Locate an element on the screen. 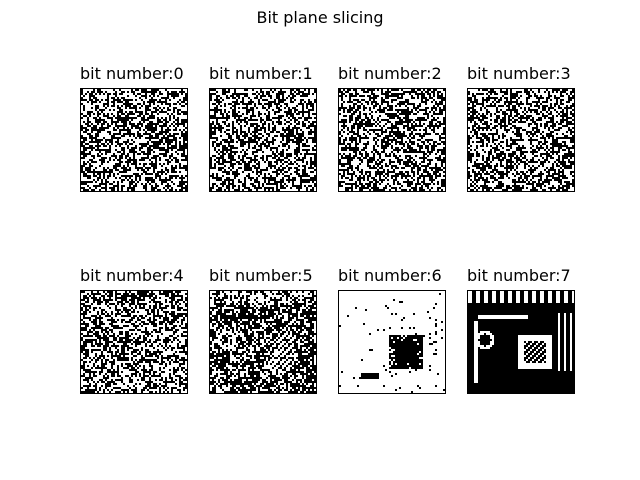 The width and height of the screenshot is (640, 480). panel-bit-4: bit number:4 is located at coordinates (145, 336).